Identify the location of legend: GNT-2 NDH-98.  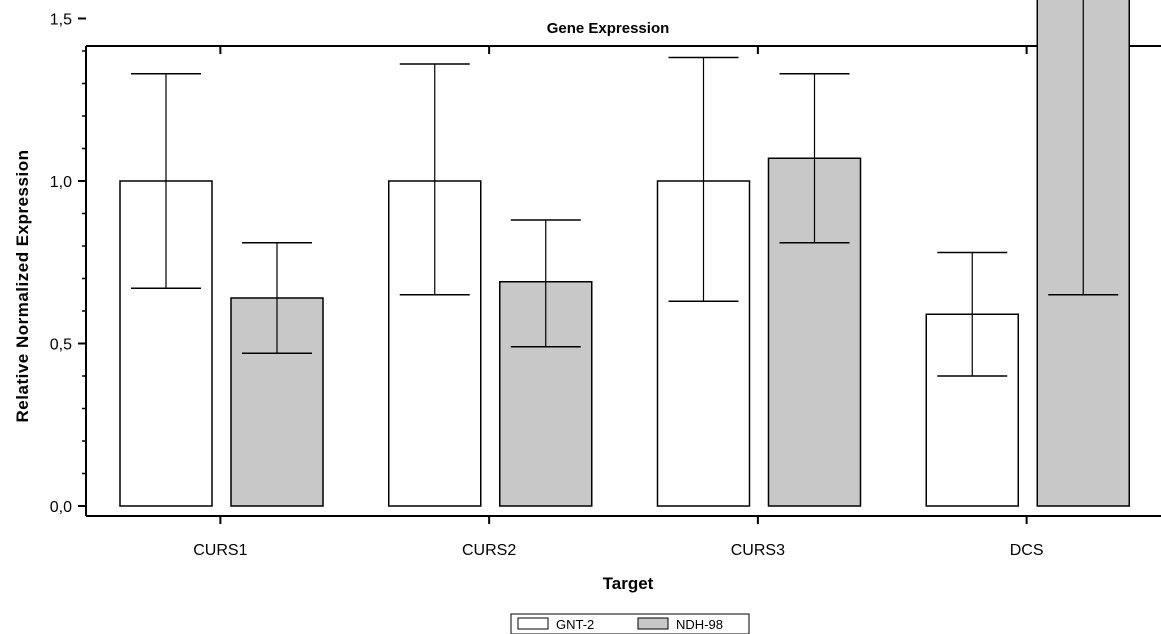
(630, 623).